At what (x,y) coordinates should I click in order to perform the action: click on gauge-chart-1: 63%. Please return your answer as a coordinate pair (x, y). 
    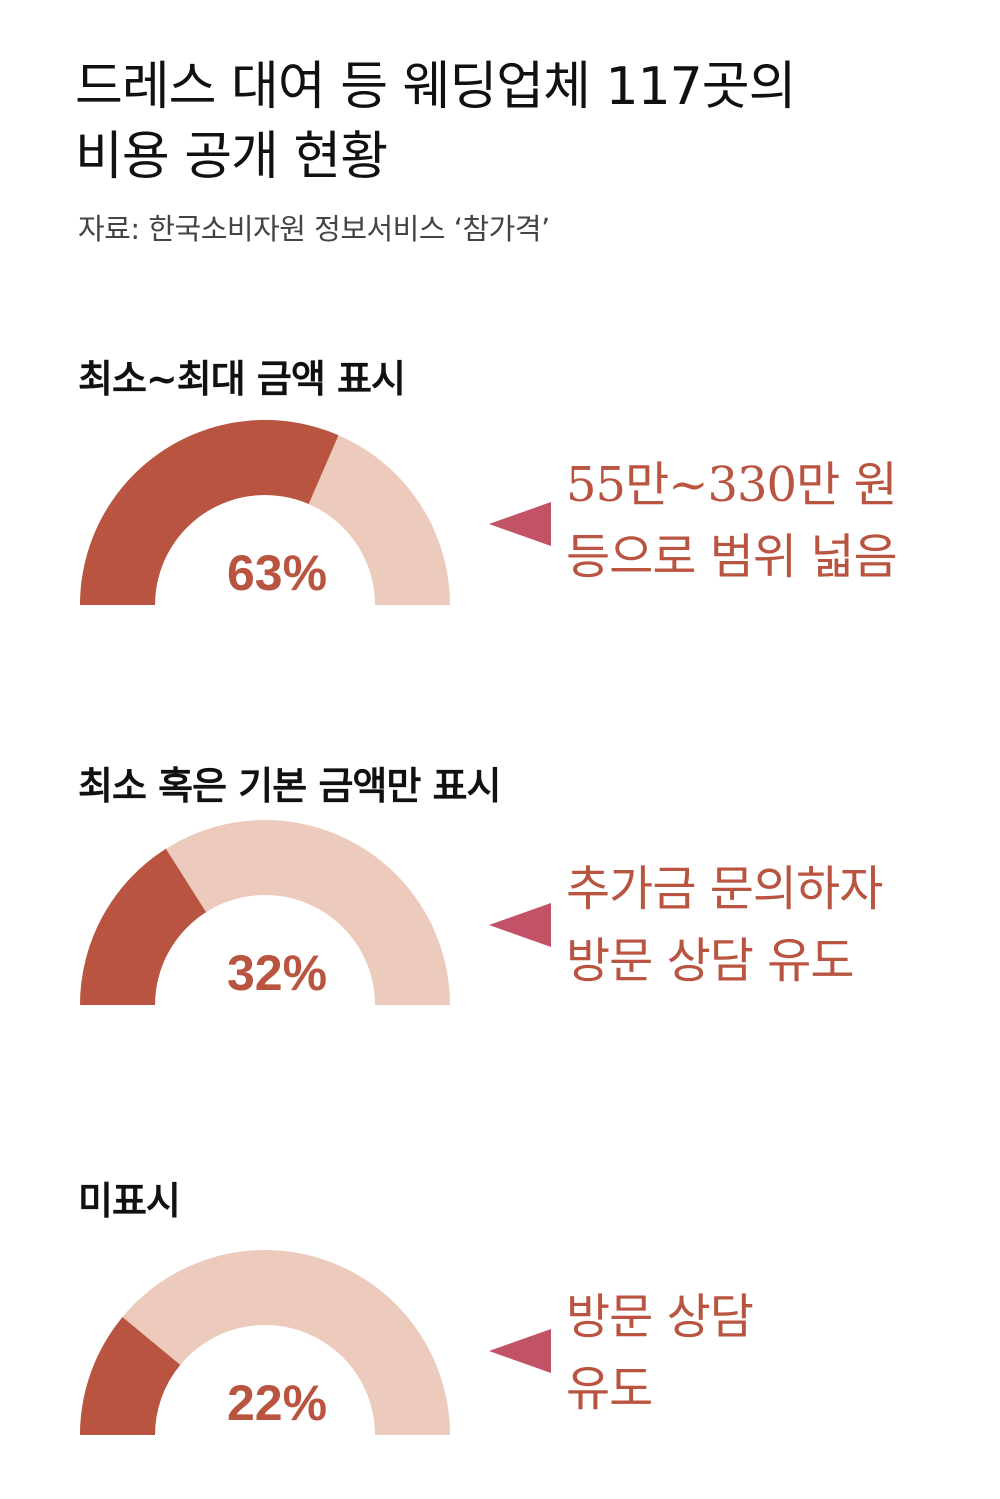
    Looking at the image, I should click on (265, 512).